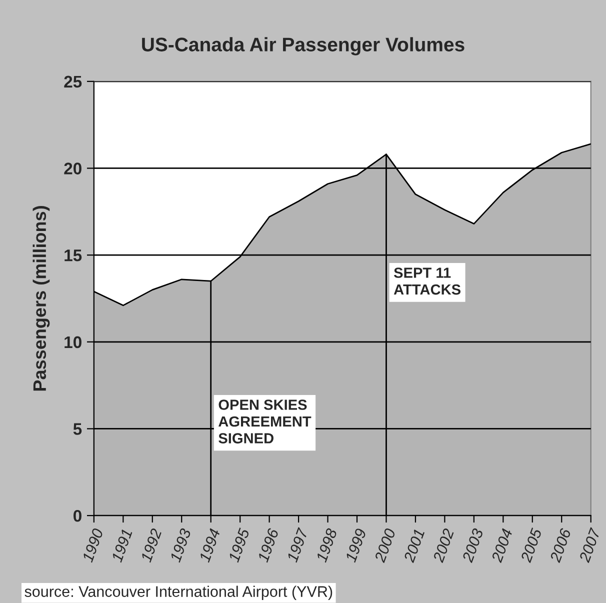 Image resolution: width=606 pixels, height=603 pixels. I want to click on x-tick-label: 1990, so click(93, 545).